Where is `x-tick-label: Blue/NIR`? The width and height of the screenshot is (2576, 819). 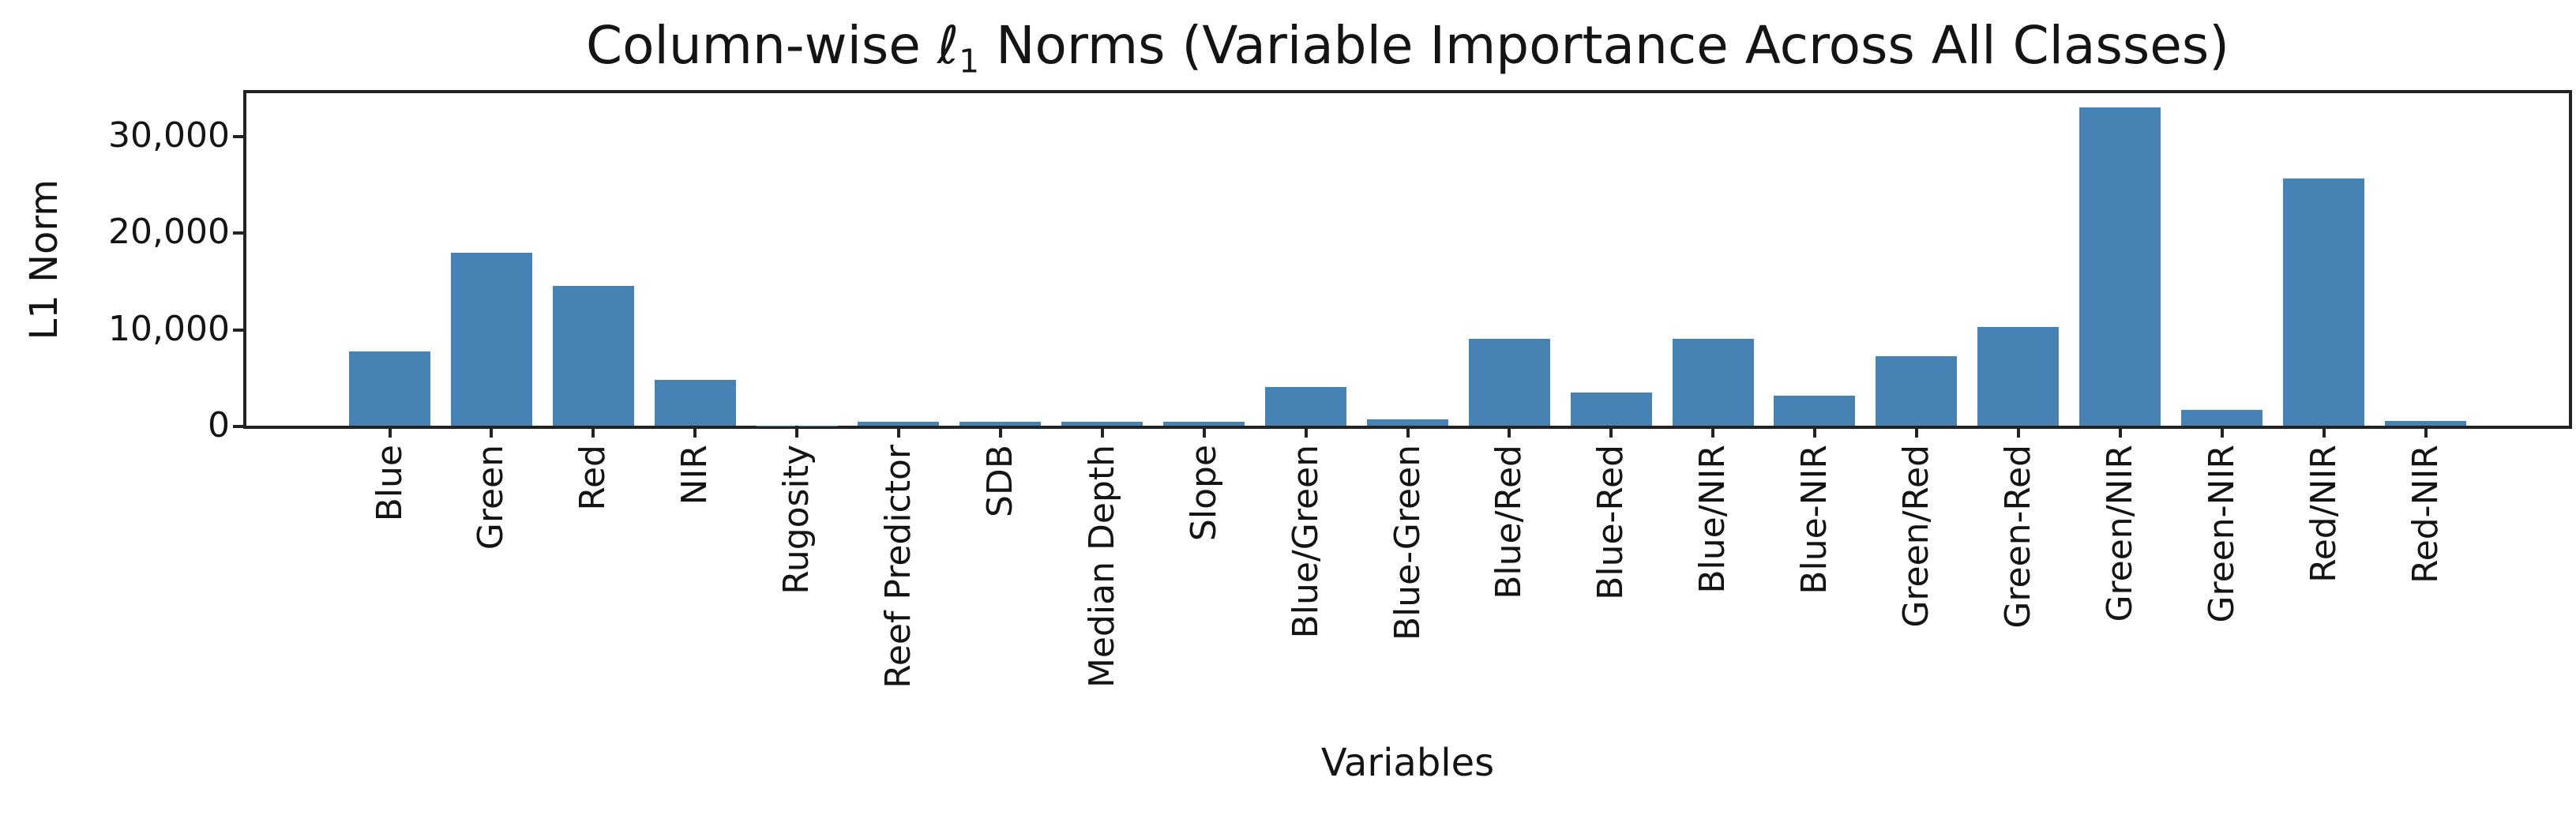 x-tick-label: Blue/NIR is located at coordinates (1712, 519).